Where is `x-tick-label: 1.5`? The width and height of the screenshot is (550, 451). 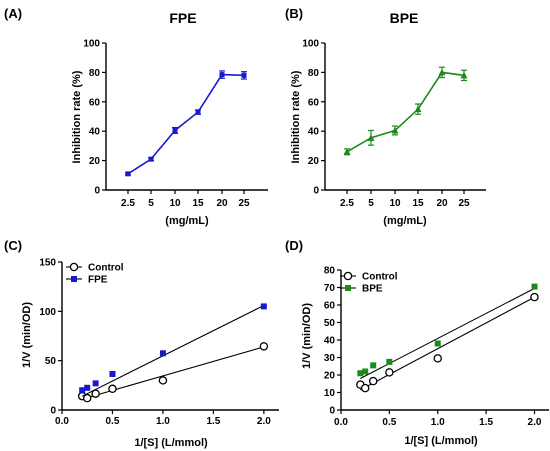 x-tick-label: 1.5 is located at coordinates (213, 421).